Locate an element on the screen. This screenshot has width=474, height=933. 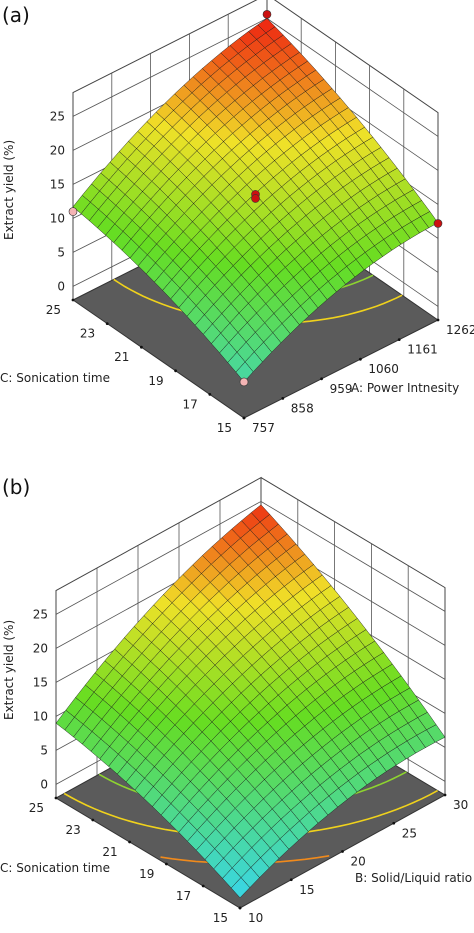
panel-a-y-tick-label: 19 is located at coordinates (155, 381).